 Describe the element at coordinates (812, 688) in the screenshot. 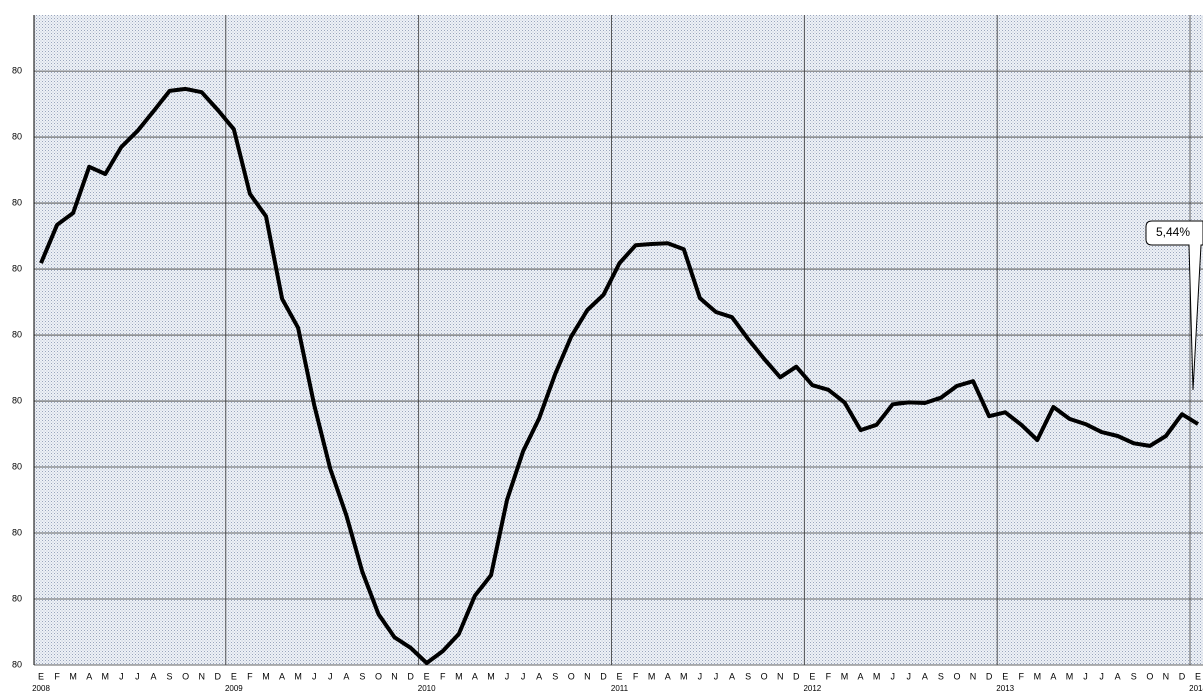

I see `year-label: 2012` at that location.